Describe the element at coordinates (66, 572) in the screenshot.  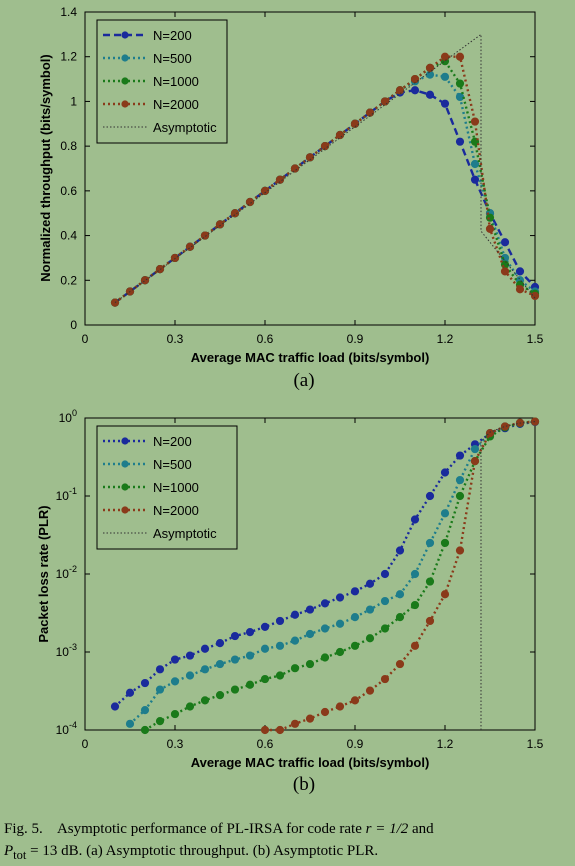
I see `y-tick-label: 10⁻²` at that location.